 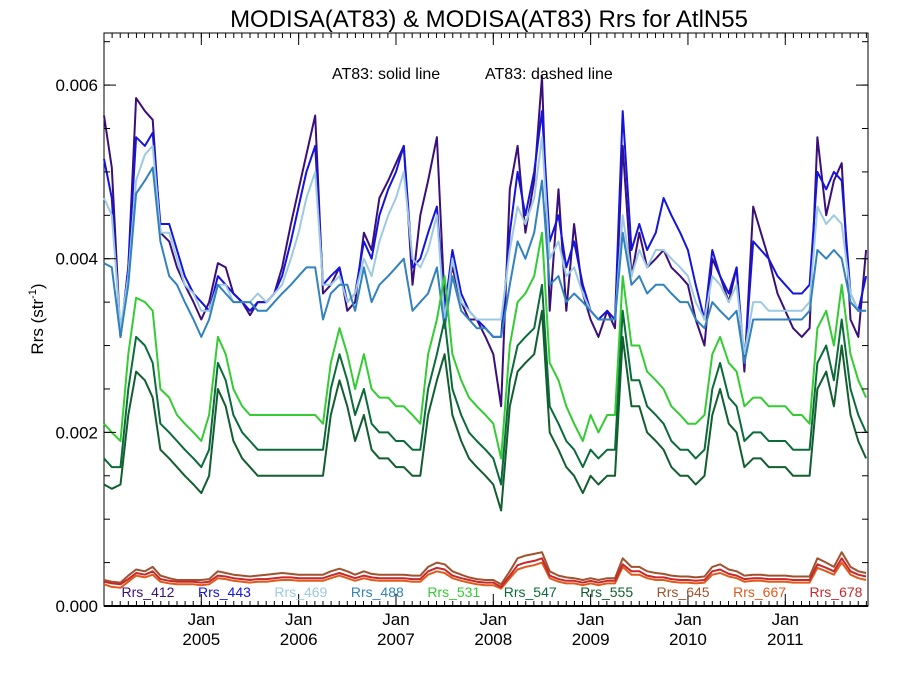 What do you see at coordinates (530, 592) in the screenshot?
I see `legend-item-rrs-547: Rrs_547` at bounding box center [530, 592].